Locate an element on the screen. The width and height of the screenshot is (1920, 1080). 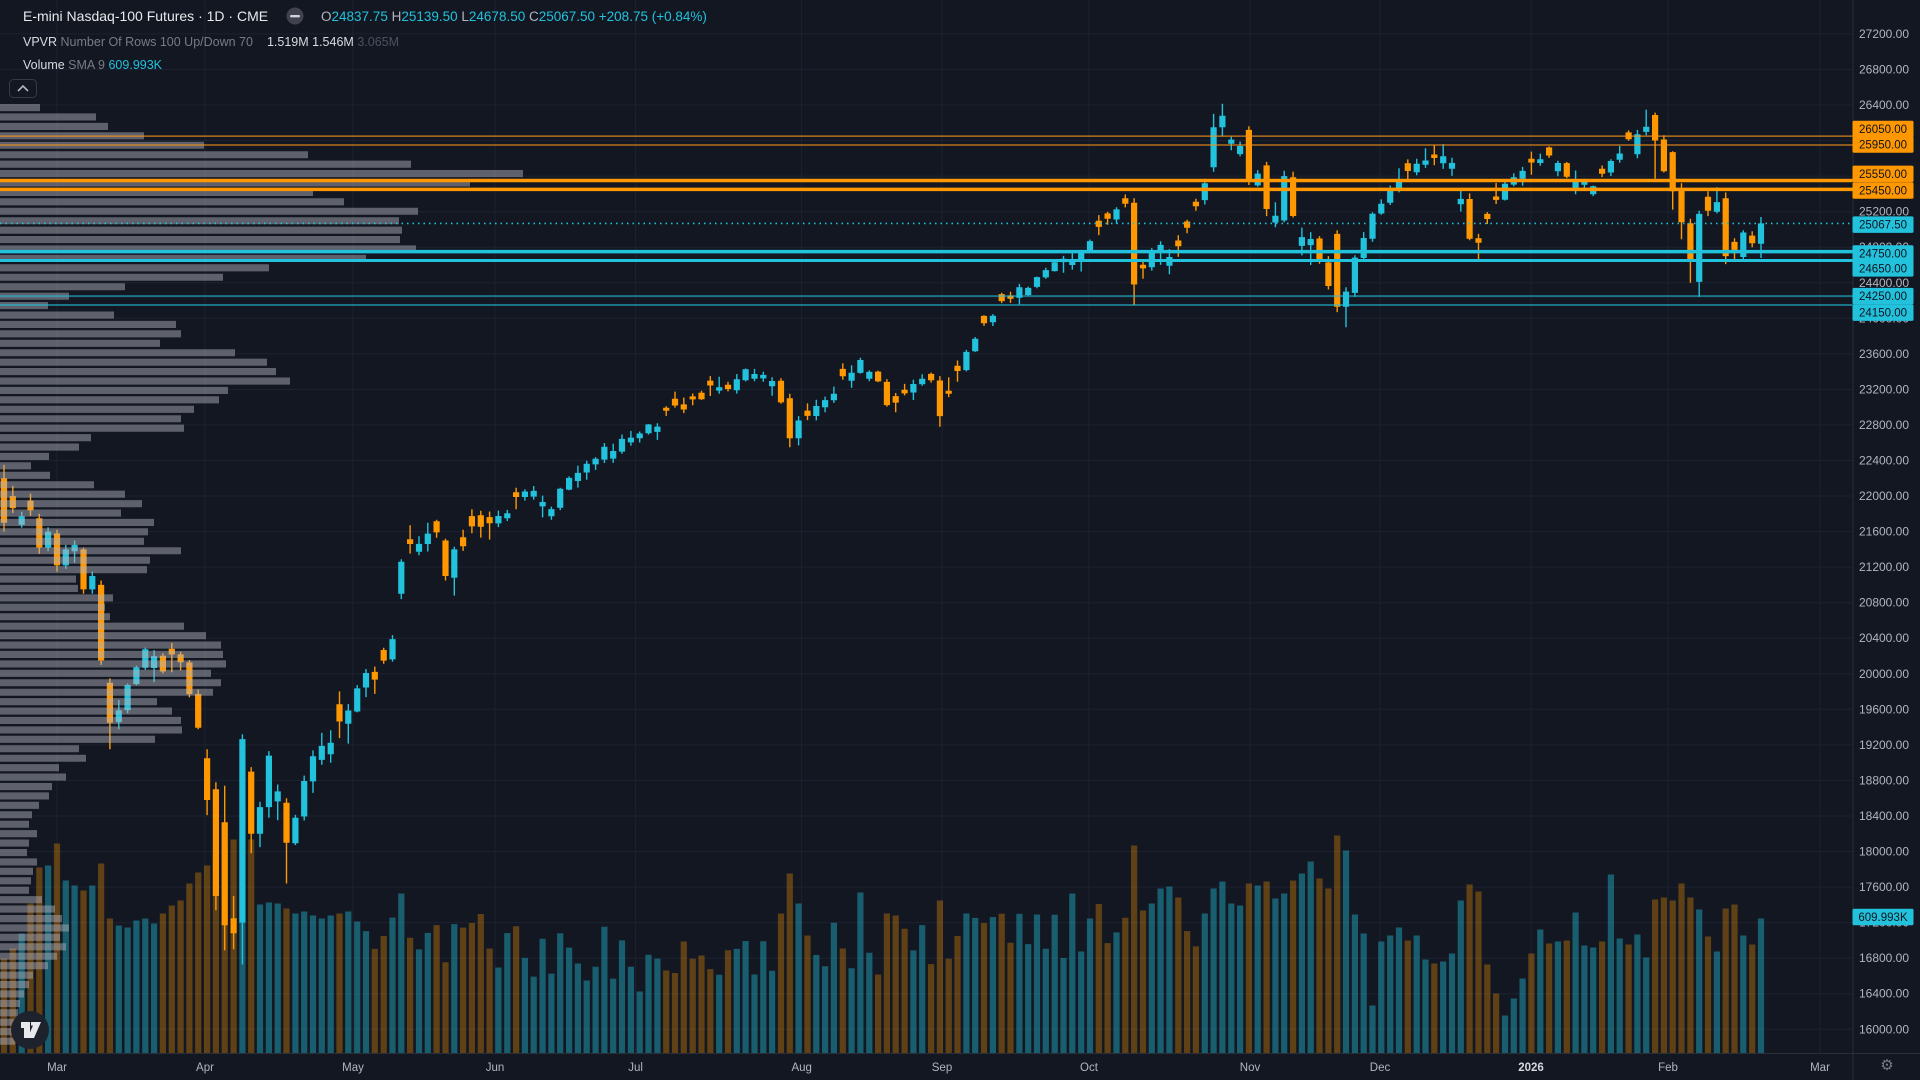
svg-text: 23200.00 is located at coordinates (1884, 389).